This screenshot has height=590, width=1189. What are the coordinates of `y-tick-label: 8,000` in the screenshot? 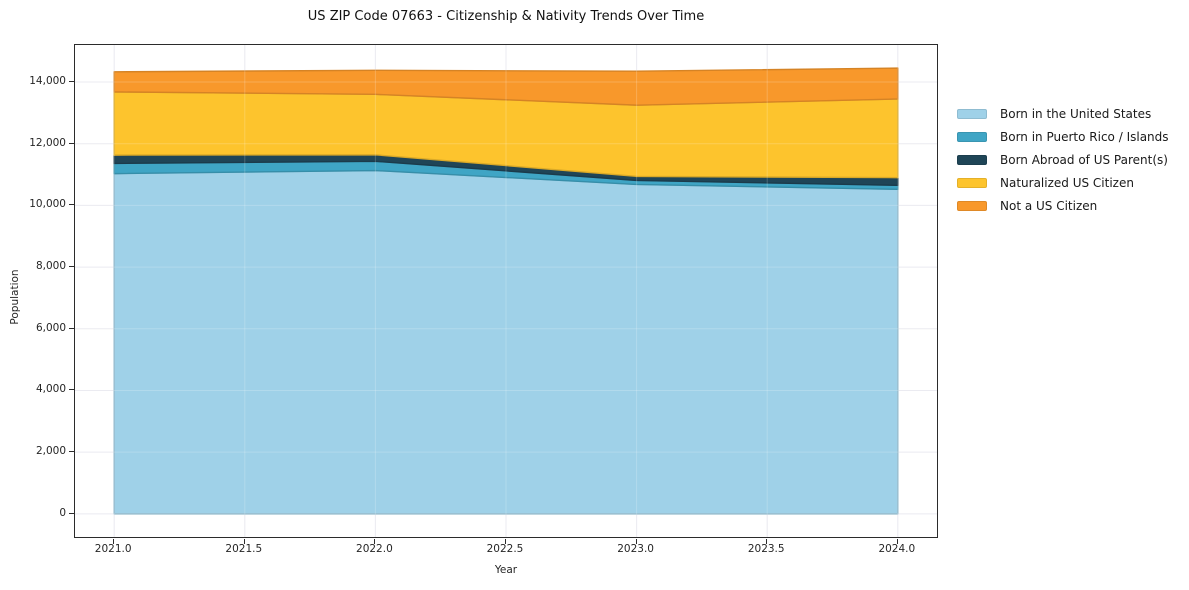 It's located at (50, 266).